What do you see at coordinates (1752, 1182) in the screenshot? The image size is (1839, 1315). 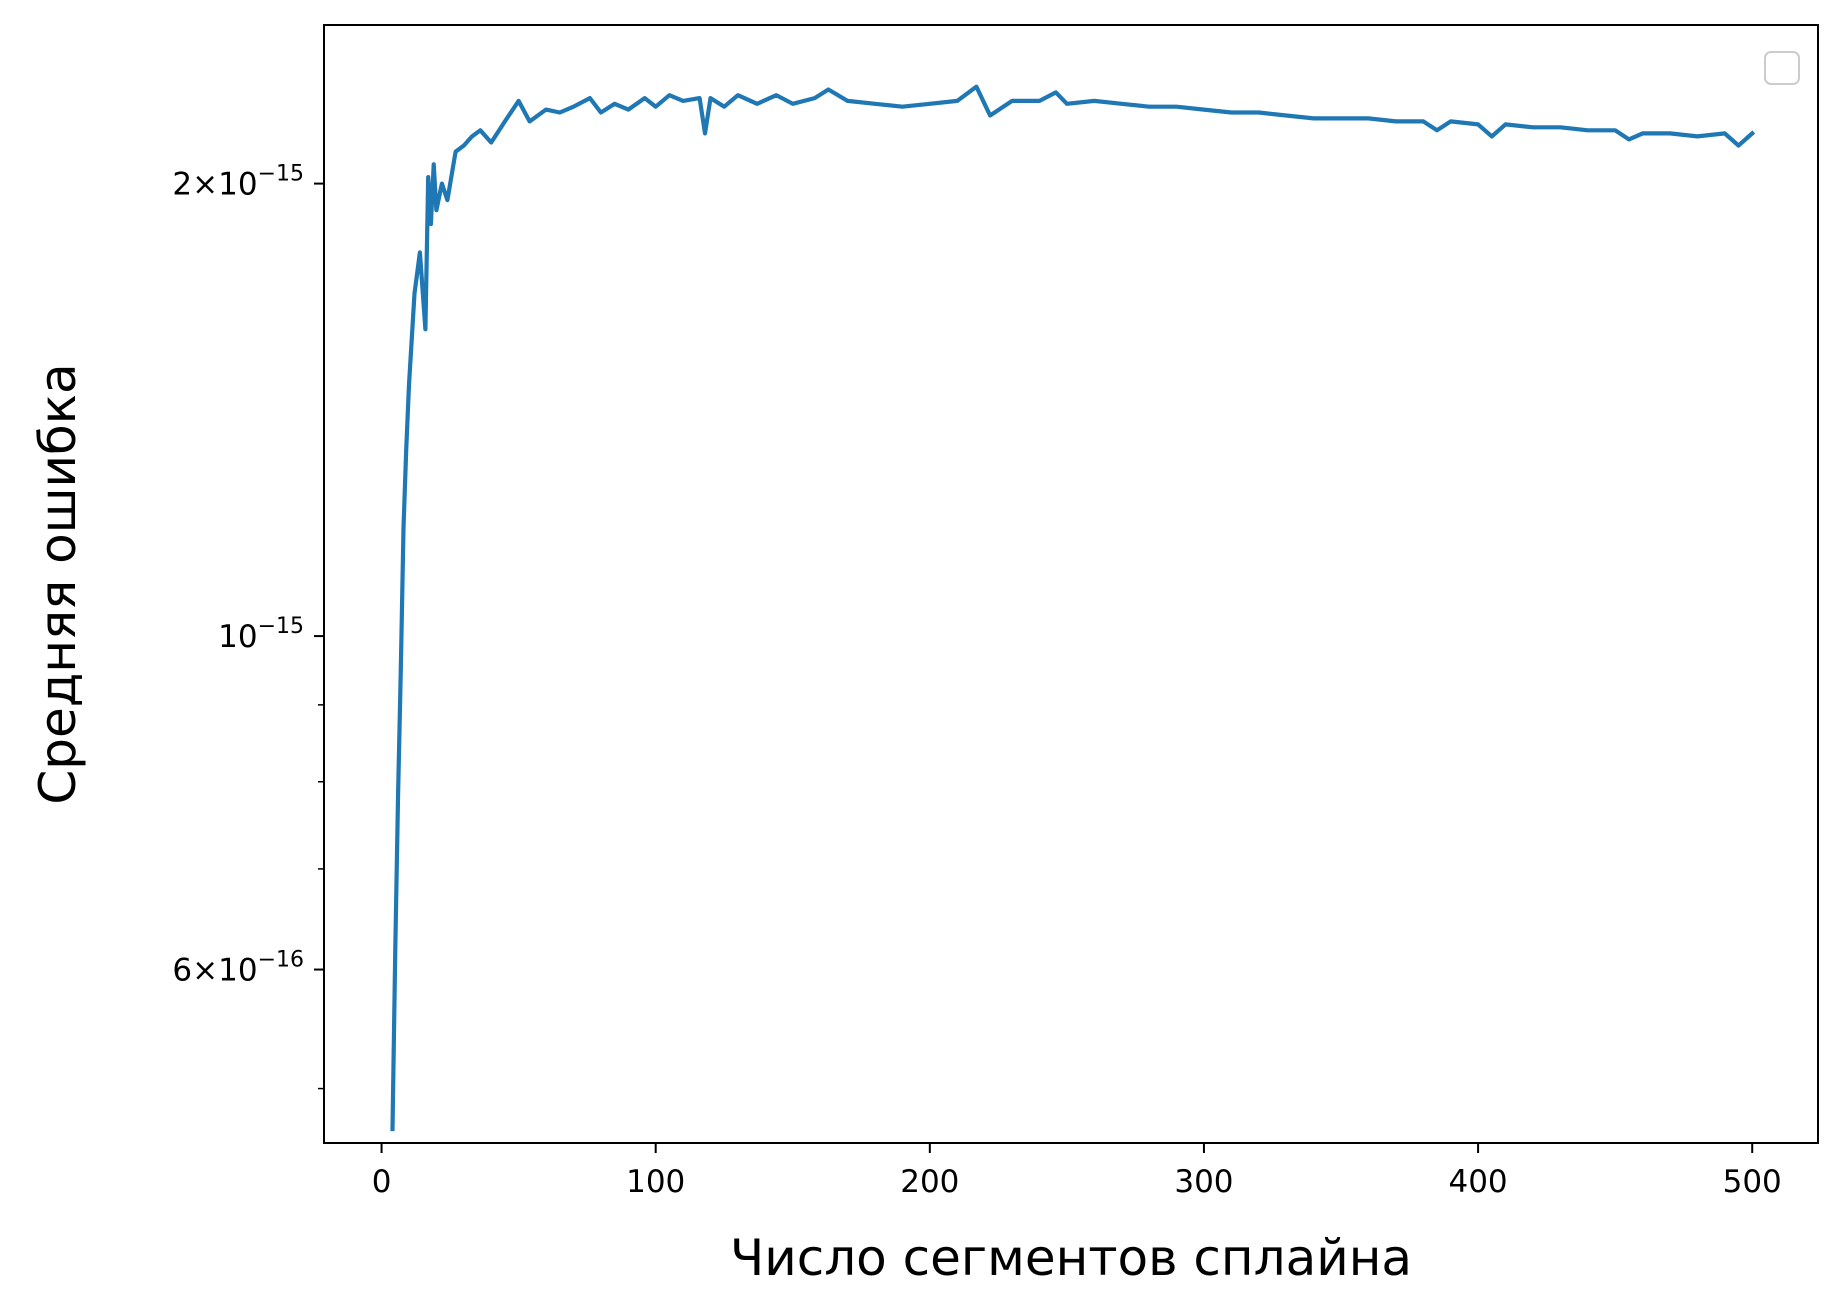 I see `x-tick-label: 500` at bounding box center [1752, 1182].